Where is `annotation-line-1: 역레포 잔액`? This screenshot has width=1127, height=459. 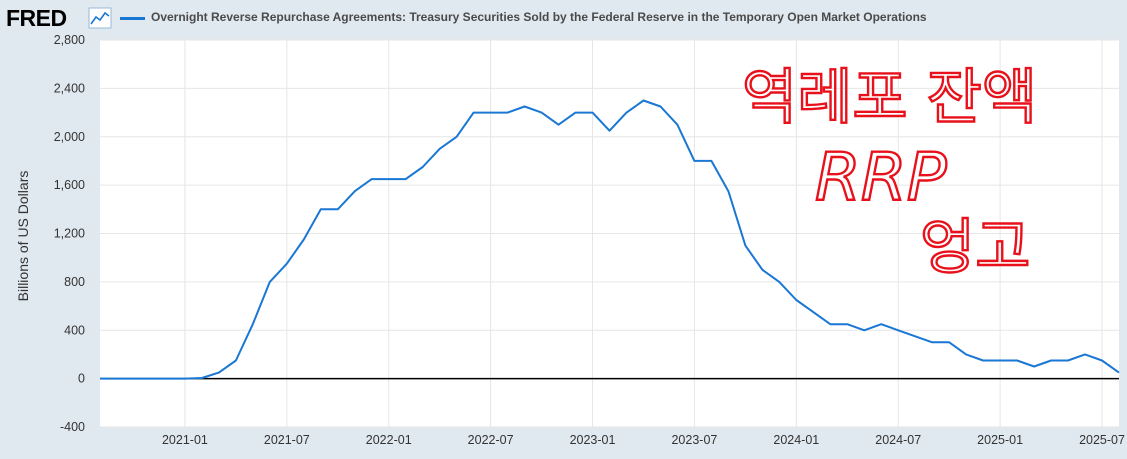
annotation-line-1: 역레포 잔액 is located at coordinates (889, 98).